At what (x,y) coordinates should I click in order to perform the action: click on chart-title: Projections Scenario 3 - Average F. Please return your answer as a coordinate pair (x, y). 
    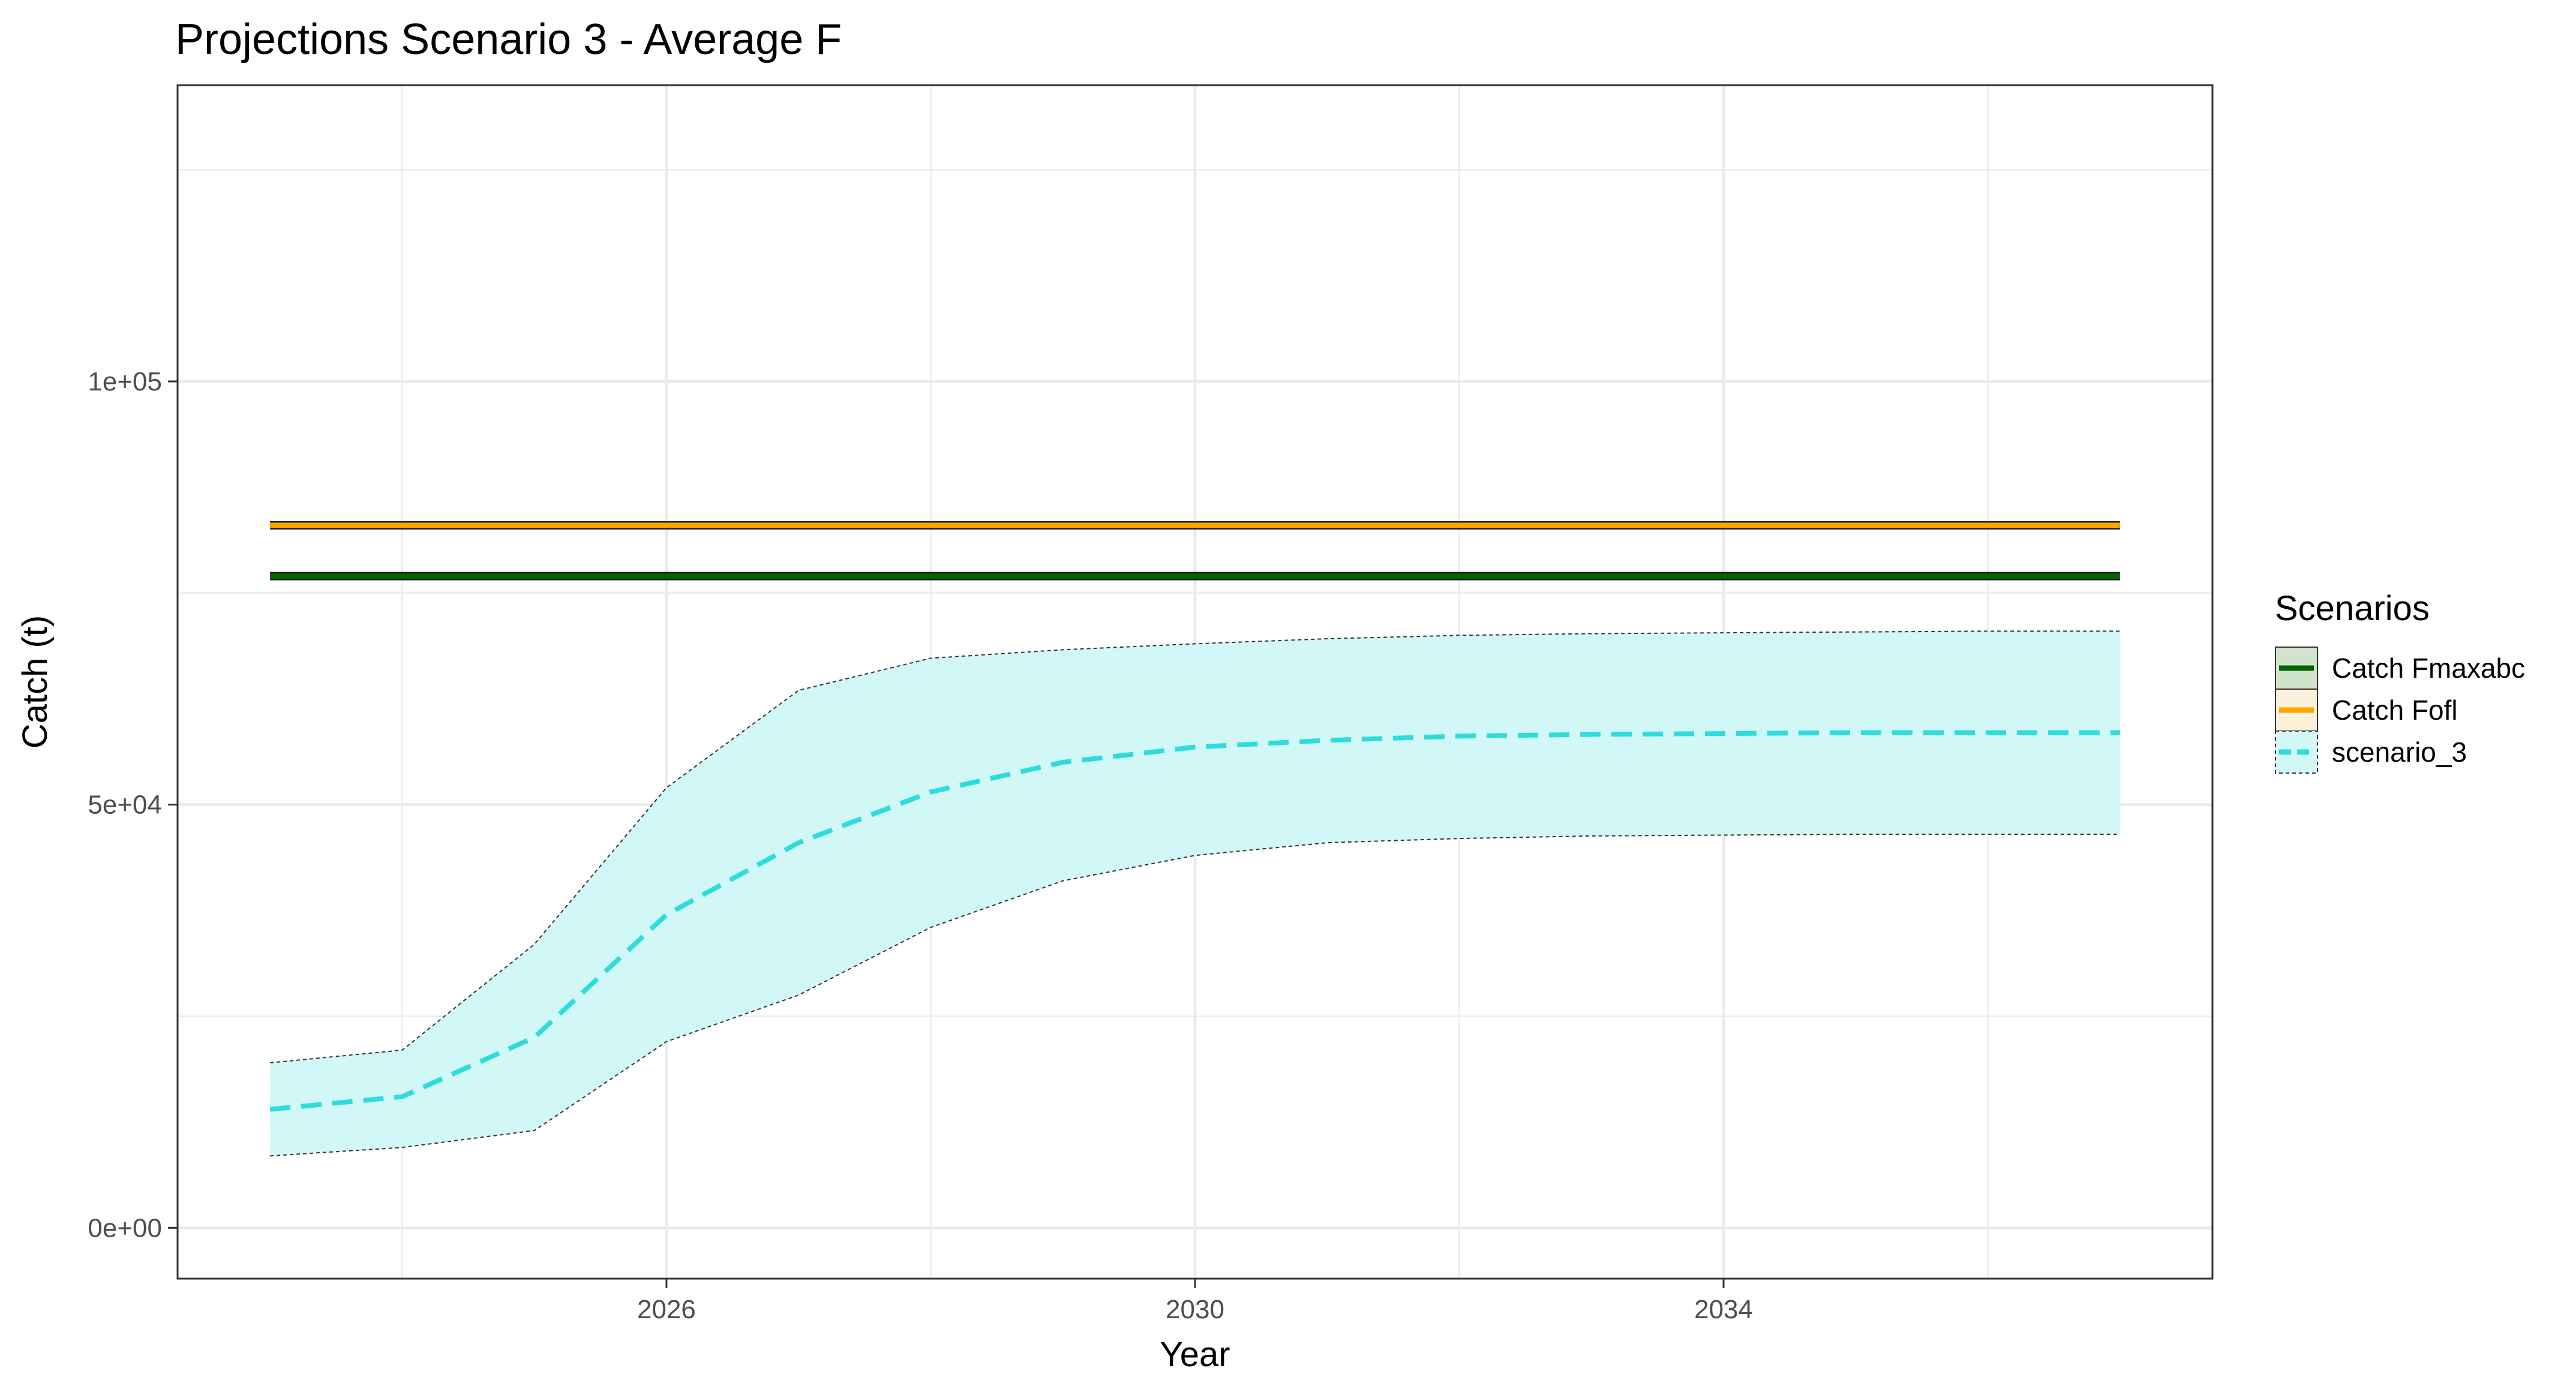
    Looking at the image, I should click on (509, 40).